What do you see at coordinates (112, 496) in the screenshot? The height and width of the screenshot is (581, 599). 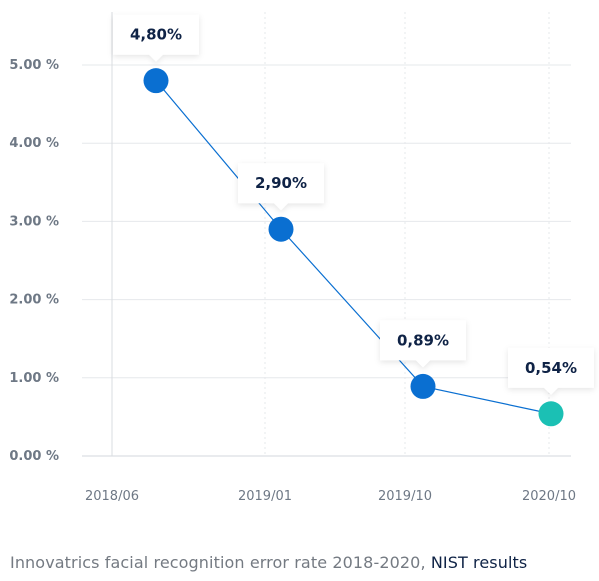 I see `x-tick-label: 2018/06` at bounding box center [112, 496].